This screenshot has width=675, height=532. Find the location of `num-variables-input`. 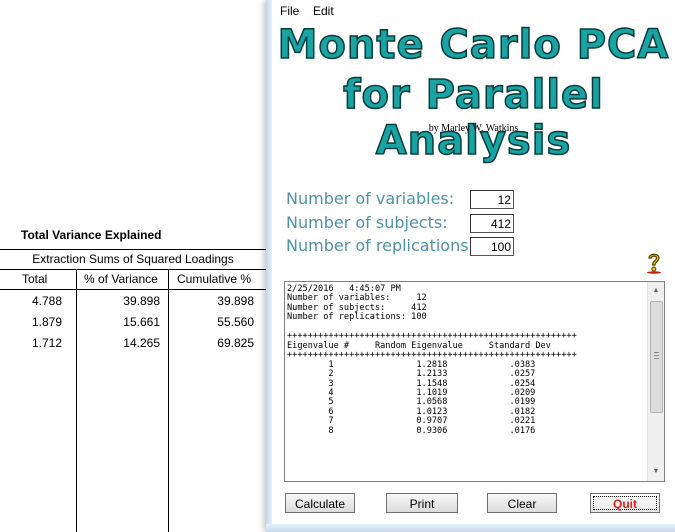

num-variables-input is located at coordinates (492, 199).